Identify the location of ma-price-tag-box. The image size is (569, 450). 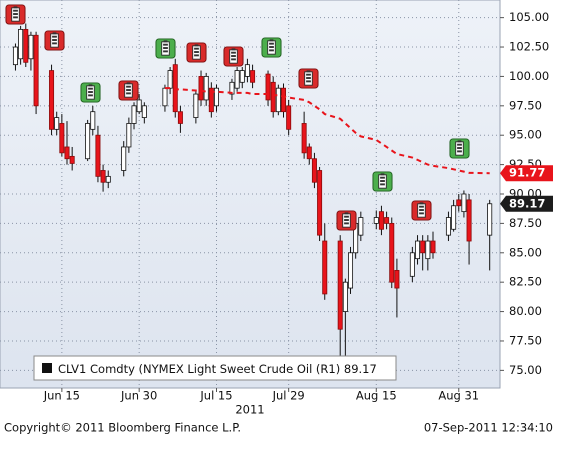
(526, 173).